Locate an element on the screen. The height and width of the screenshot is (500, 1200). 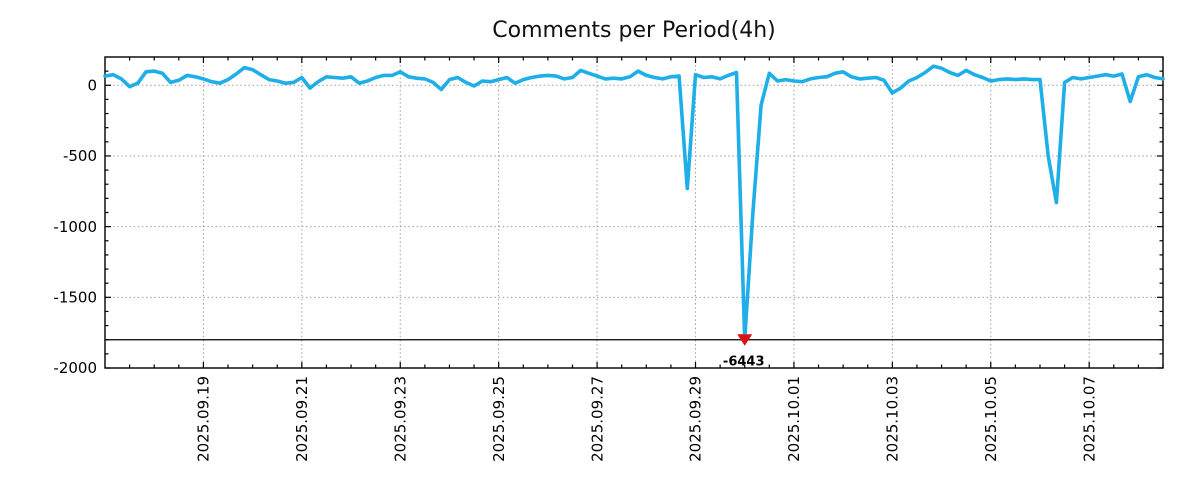
x-tick-label: 2025.10.01 is located at coordinates (794, 419).